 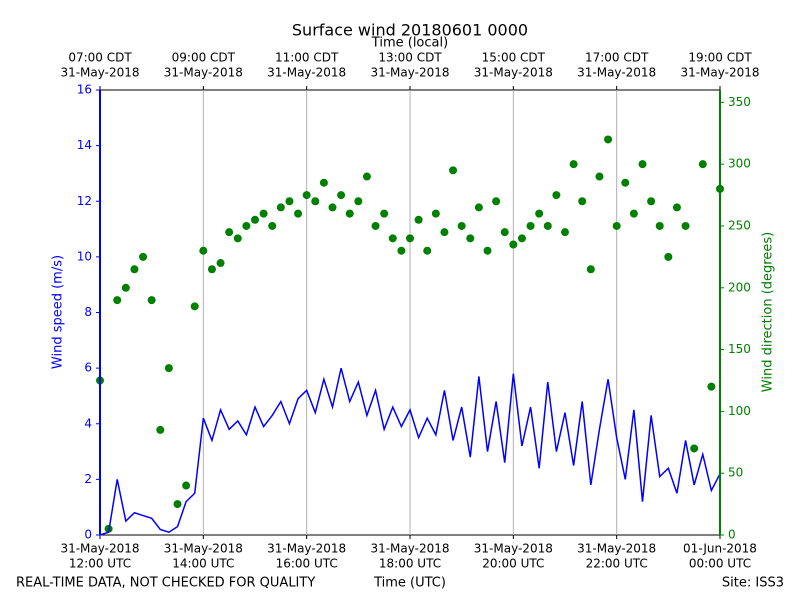 I want to click on x-tick-label: 16:00 UTC, so click(x=307, y=564).